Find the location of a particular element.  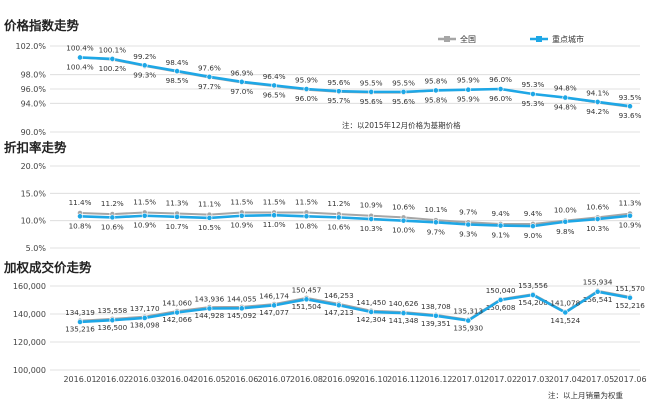

data-label-p1-key_cities-11: 9.7% is located at coordinates (436, 231).